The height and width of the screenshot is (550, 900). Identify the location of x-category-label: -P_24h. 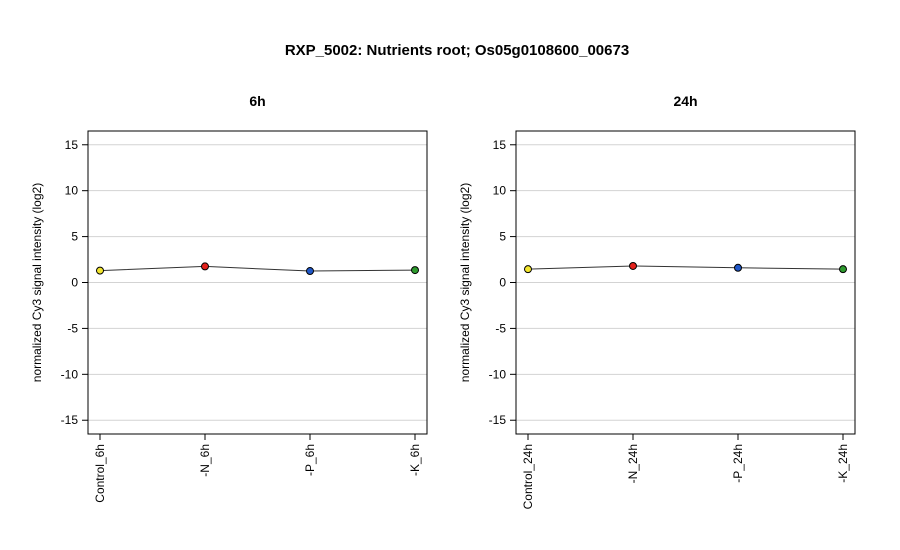
(738, 463).